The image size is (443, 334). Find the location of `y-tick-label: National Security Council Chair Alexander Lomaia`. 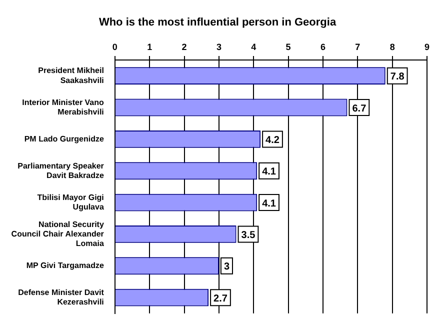

y-tick-label: National Security Council Chair Alexander Lomaia is located at coordinates (57, 234).